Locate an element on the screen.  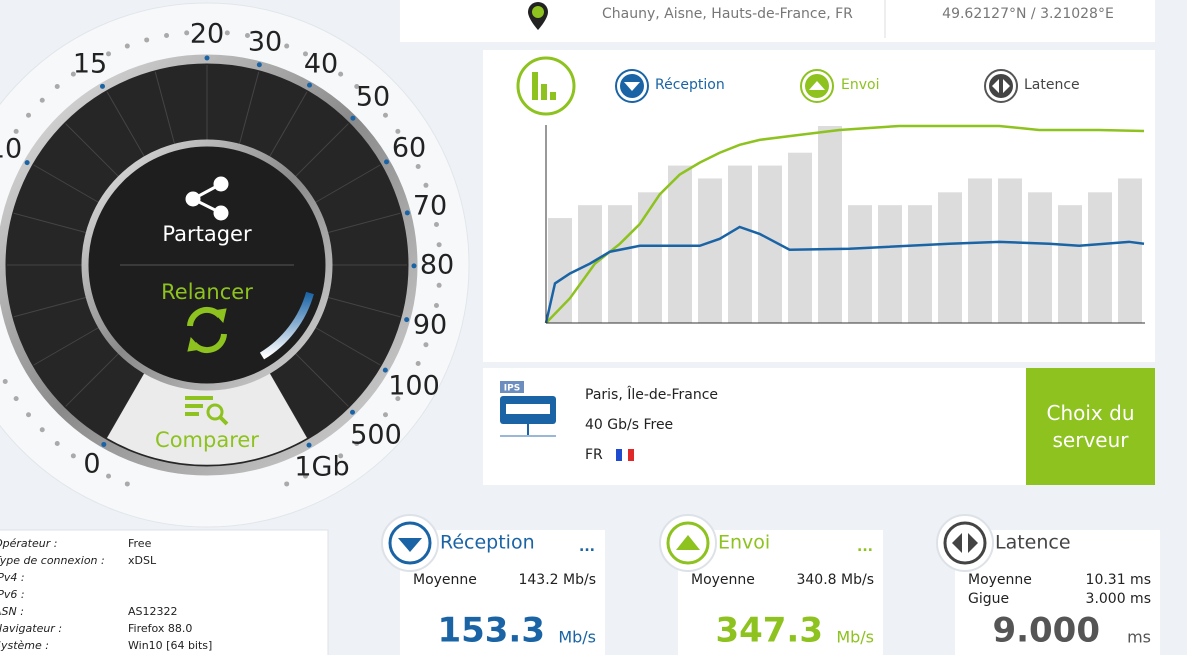
legend-upload-icon is located at coordinates (817, 86).